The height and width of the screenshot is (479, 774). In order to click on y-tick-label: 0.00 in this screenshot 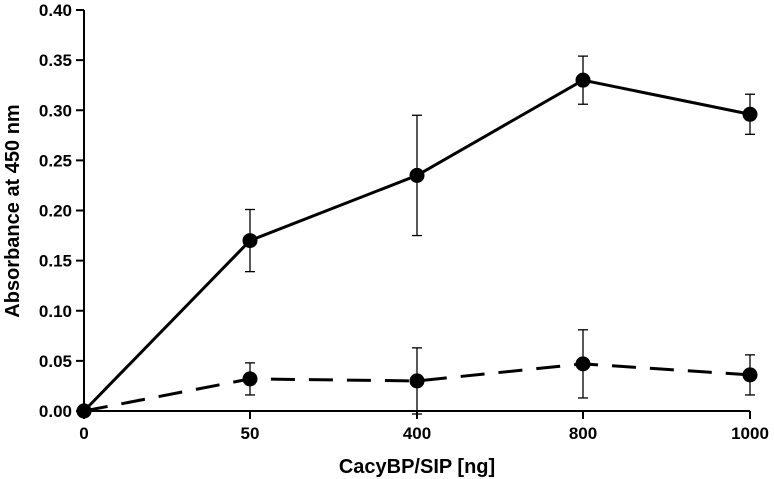, I will do `click(55, 411)`.